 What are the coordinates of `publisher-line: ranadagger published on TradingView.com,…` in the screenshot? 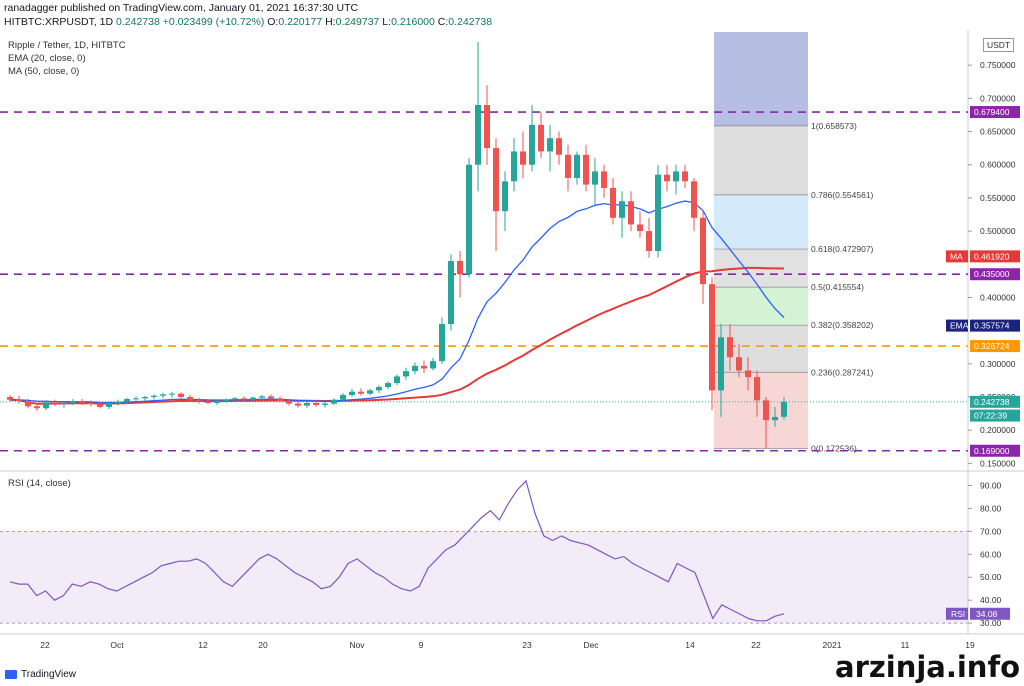 It's located at (181, 8).